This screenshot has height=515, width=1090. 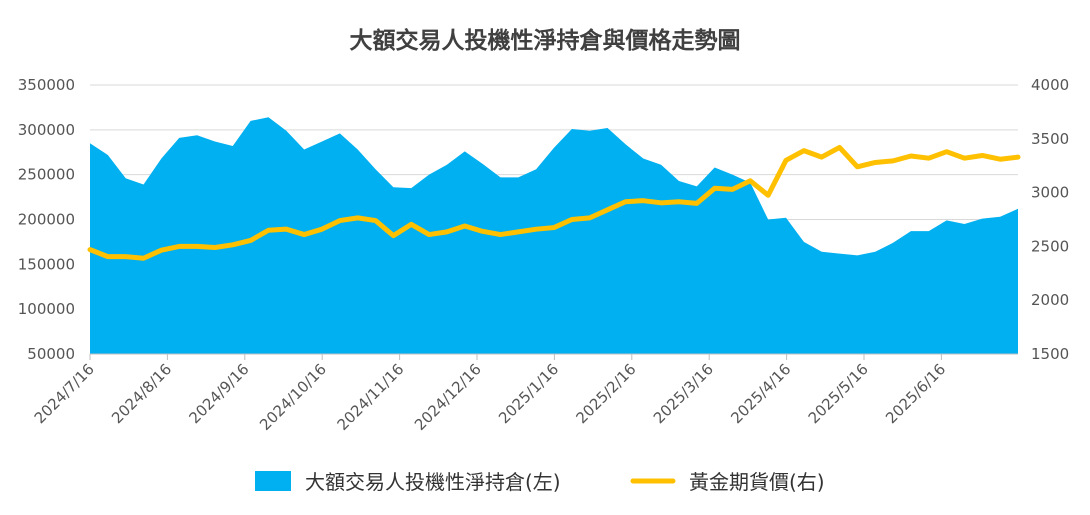 I want to click on x-tick-label: 2025/4/16, so click(x=760, y=393).